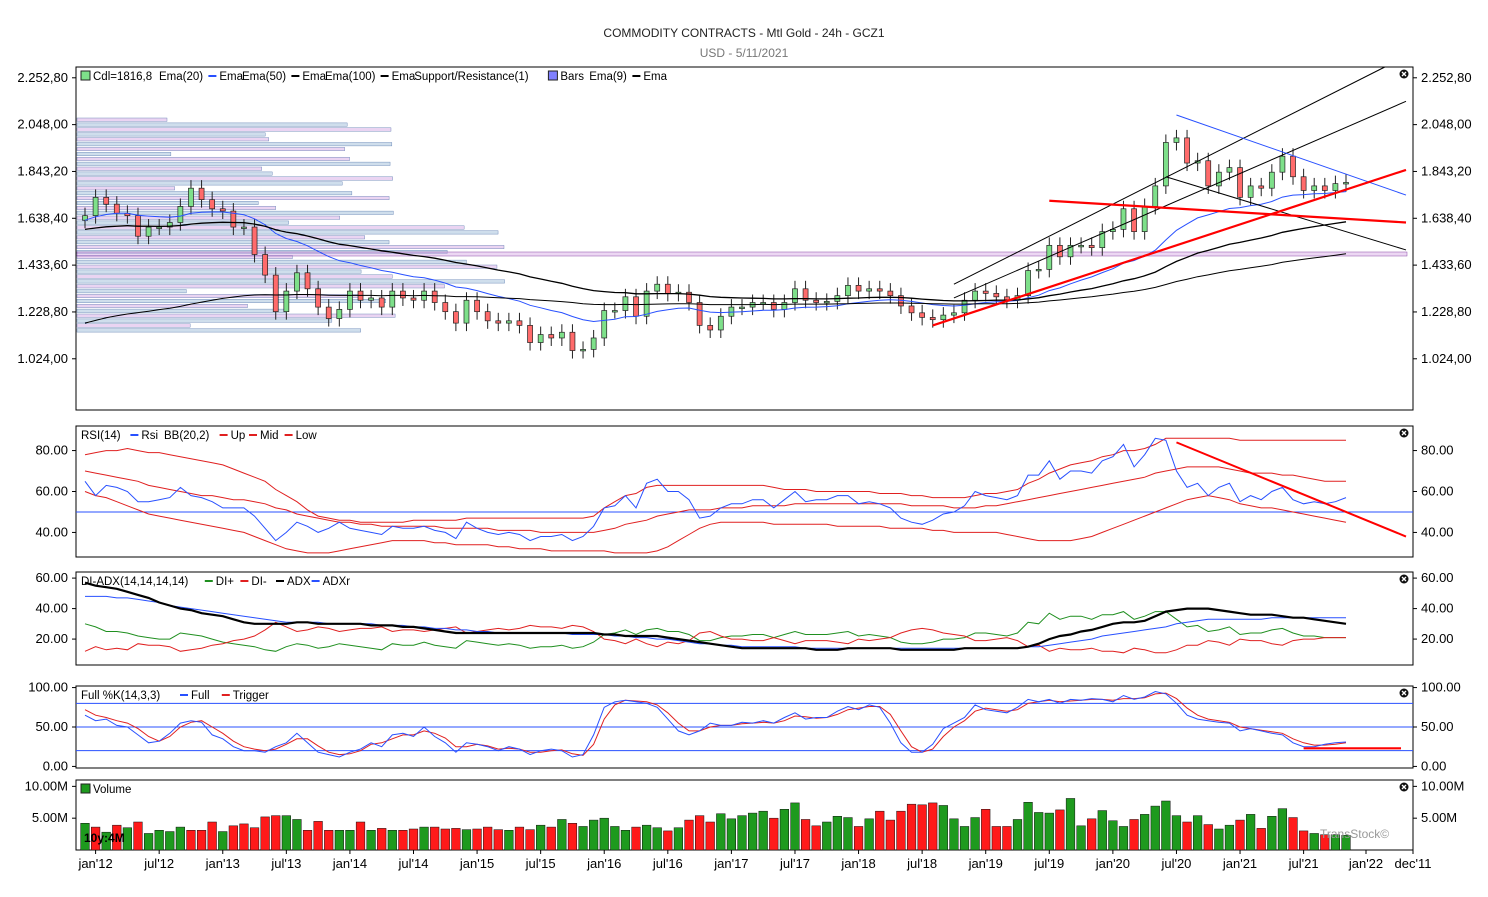  Describe the element at coordinates (1112, 863) in the screenshot. I see `x-tick-label: jan'20` at that location.